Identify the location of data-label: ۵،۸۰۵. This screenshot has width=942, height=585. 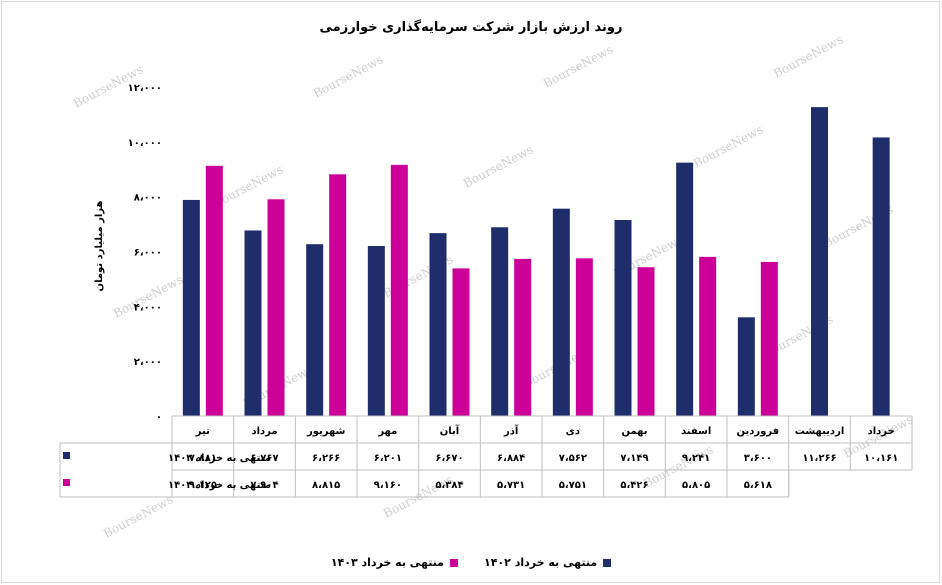
(696, 485).